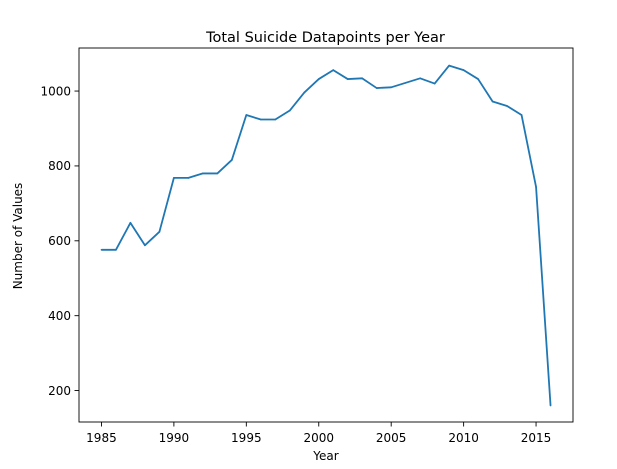 The height and width of the screenshot is (469, 617). What do you see at coordinates (463, 438) in the screenshot?
I see `x-tick-label: 2010` at bounding box center [463, 438].